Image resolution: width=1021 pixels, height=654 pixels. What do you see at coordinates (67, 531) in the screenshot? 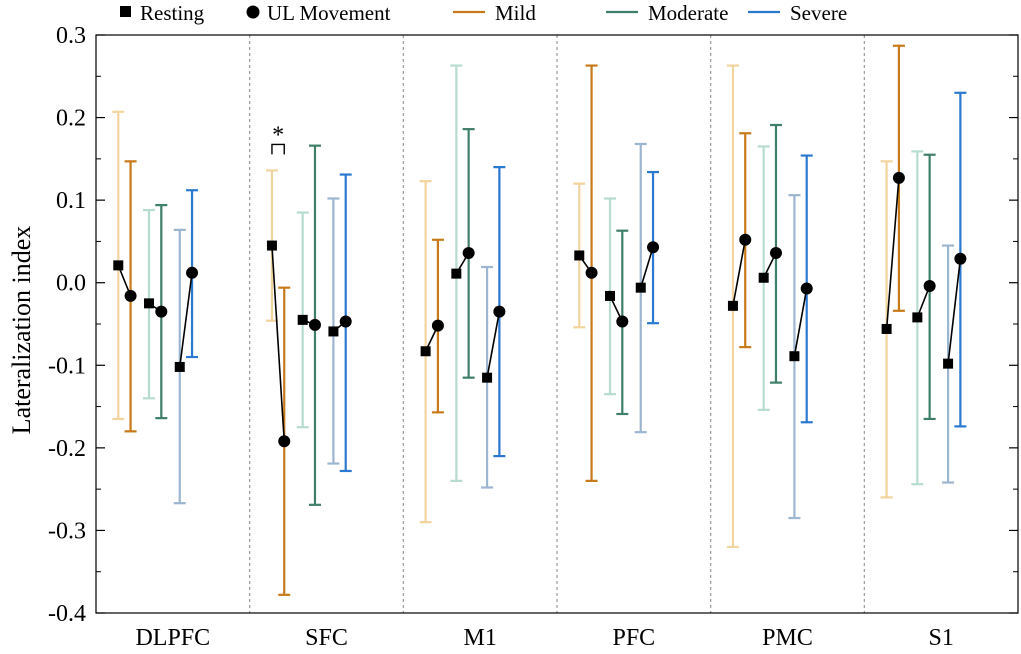
I see `y-tick-label: -0.3` at bounding box center [67, 531].